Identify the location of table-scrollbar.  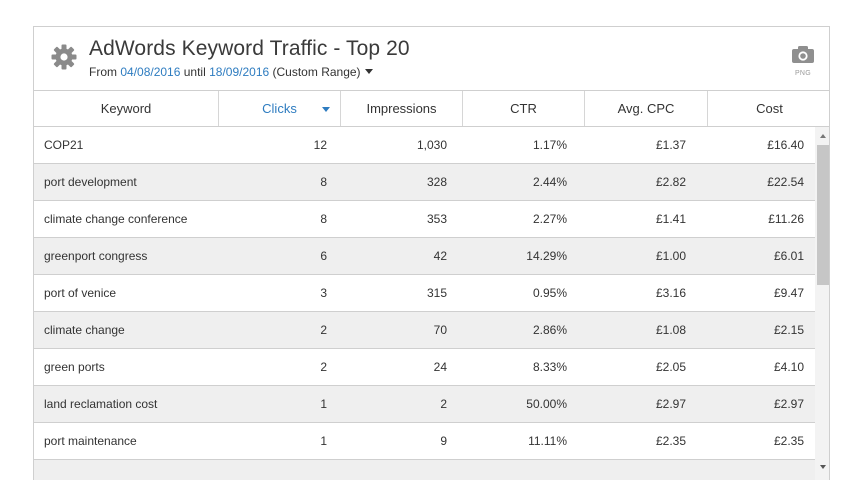
(822, 303).